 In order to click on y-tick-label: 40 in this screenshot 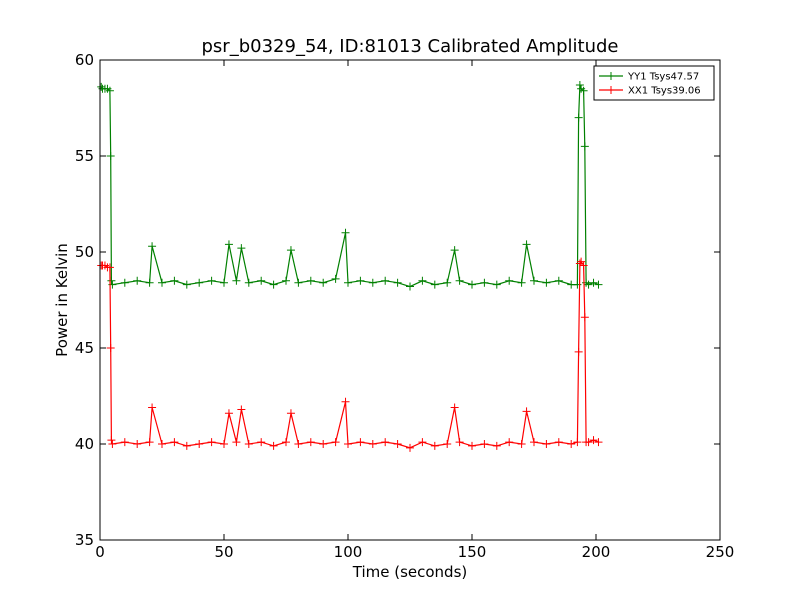, I will do `click(84, 444)`.